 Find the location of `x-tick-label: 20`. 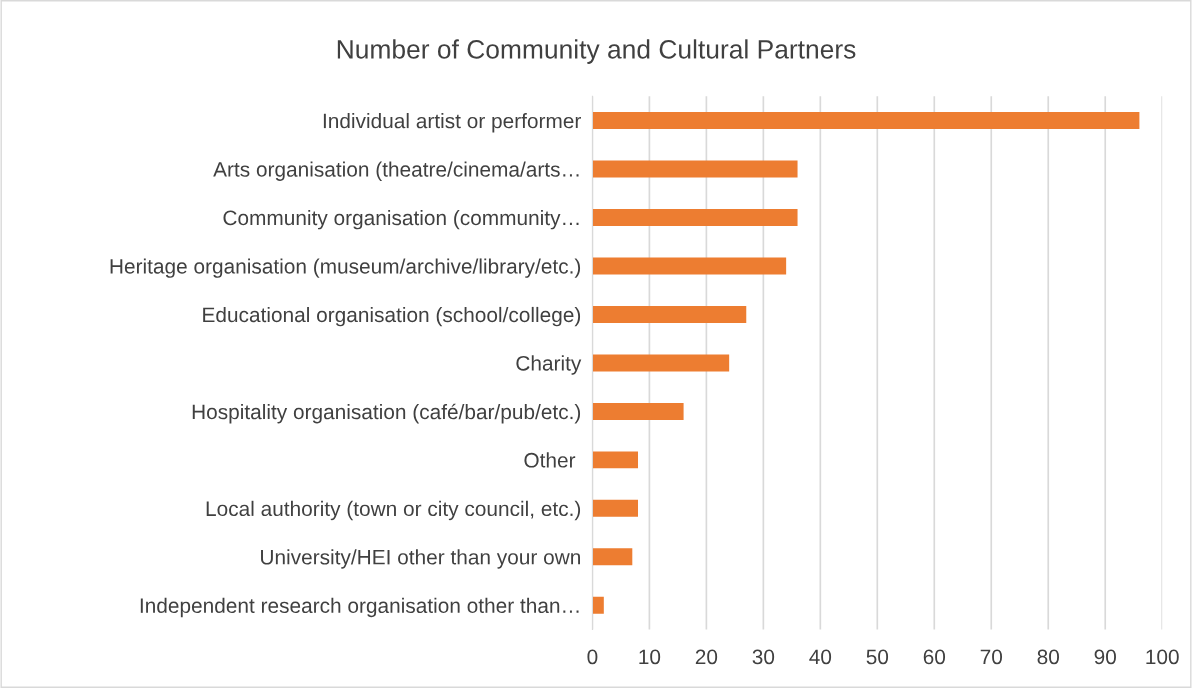

x-tick-label: 20 is located at coordinates (706, 657).